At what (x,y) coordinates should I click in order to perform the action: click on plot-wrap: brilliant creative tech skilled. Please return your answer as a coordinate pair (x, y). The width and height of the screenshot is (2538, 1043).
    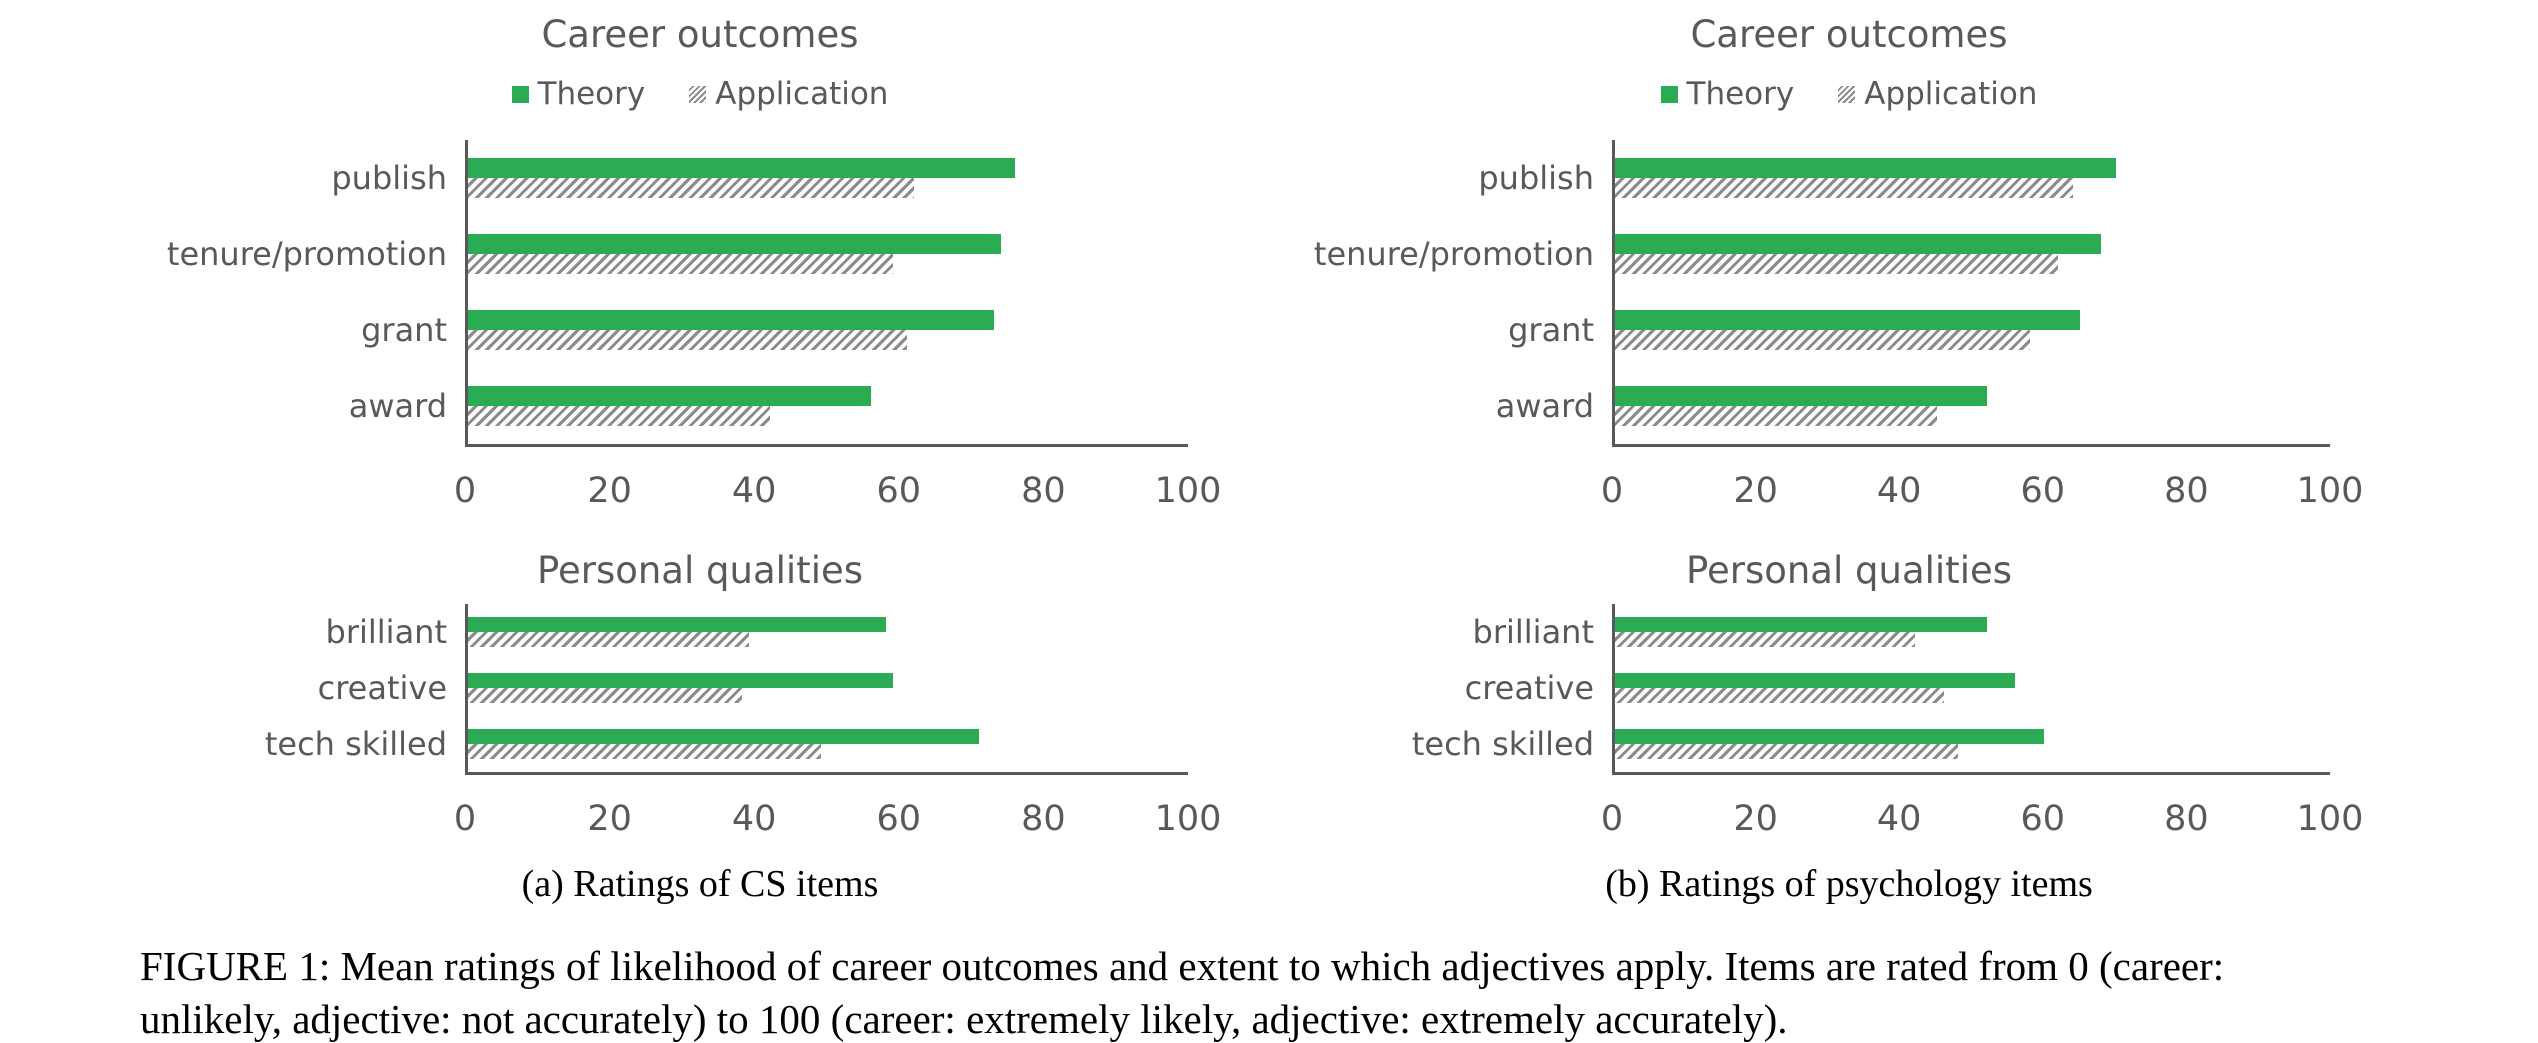
    Looking at the image, I should click on (634, 689).